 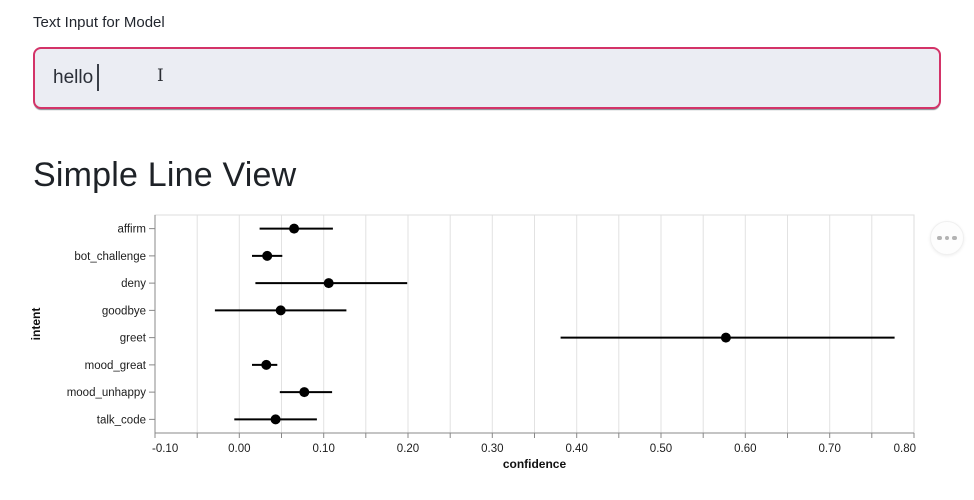 What do you see at coordinates (165, 175) in the screenshot?
I see `page-title: Simple Line View` at bounding box center [165, 175].